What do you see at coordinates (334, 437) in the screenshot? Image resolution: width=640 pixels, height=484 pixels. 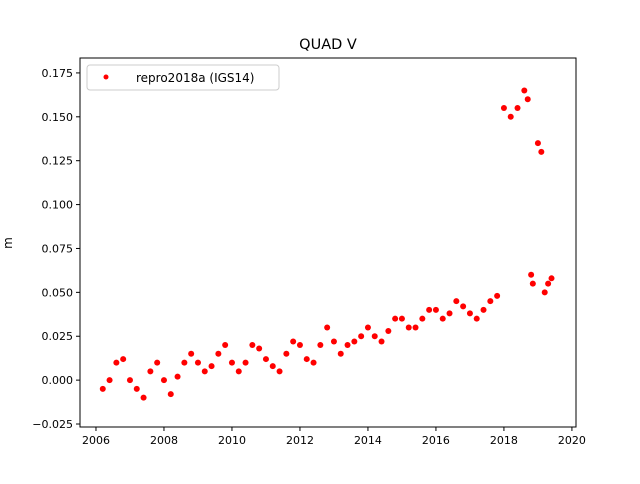 I see `x-axis: 2006 2008 2010 2012 2014 2016 2018 2020` at bounding box center [334, 437].